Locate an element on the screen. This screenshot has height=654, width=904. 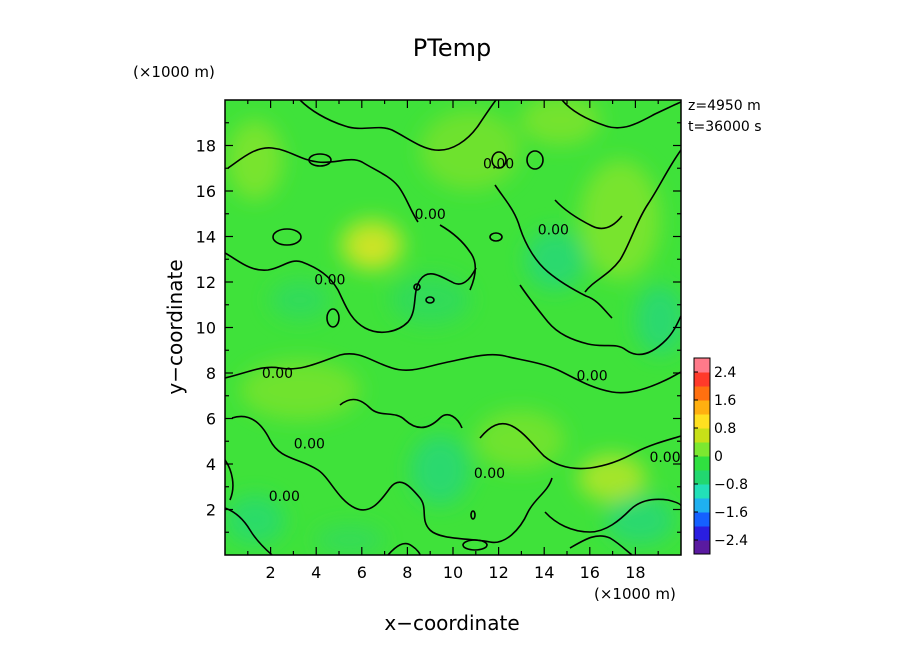
colorbar-tick-label: 2.4 is located at coordinates (725, 373).